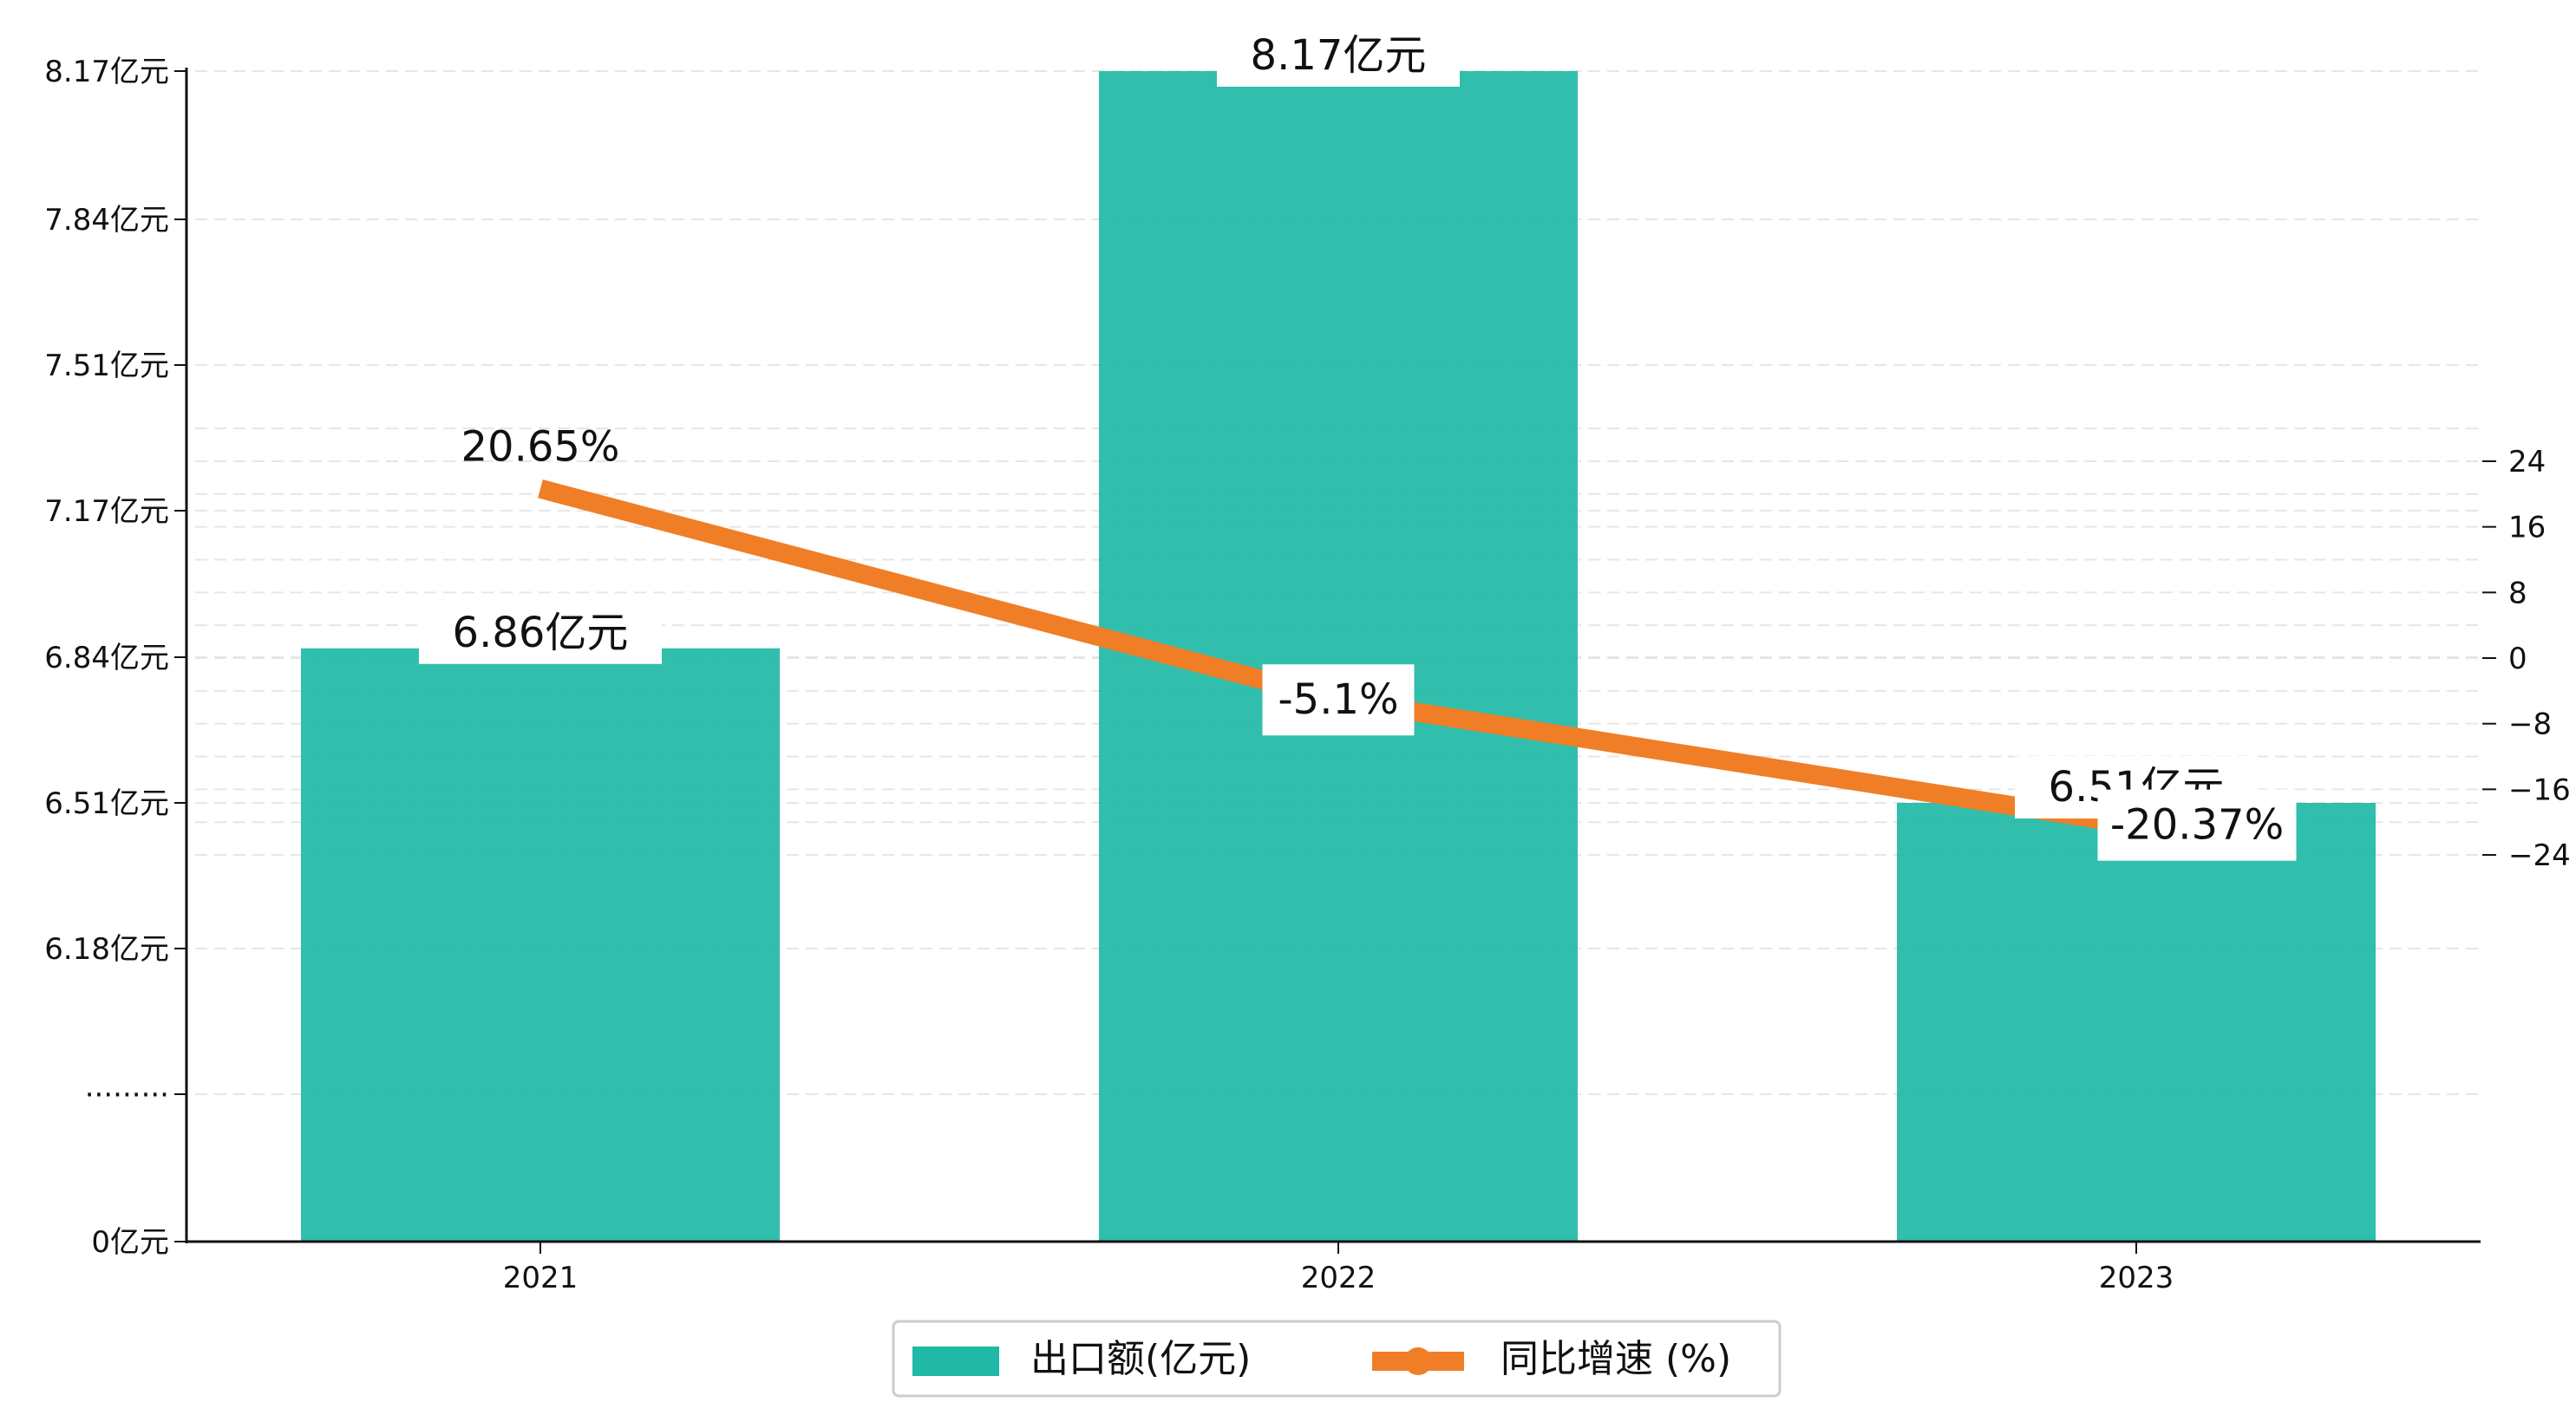 The height and width of the screenshot is (1415, 2576). What do you see at coordinates (106, 366) in the screenshot?
I see `left-tick-label: 7.51亿元` at bounding box center [106, 366].